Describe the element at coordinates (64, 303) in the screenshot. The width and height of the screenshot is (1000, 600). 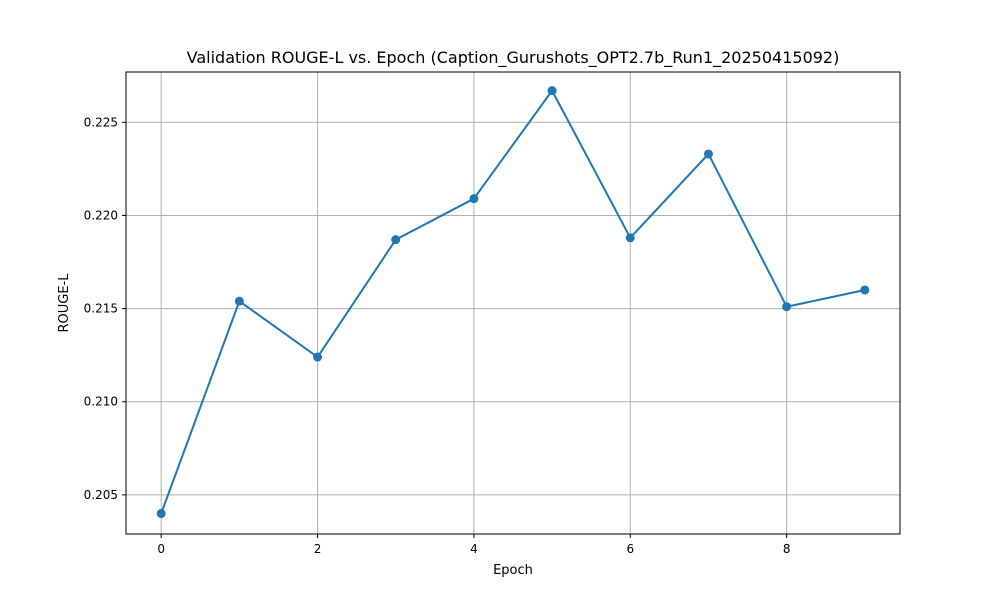
I see `y-axis-label: ROUGE-L` at that location.